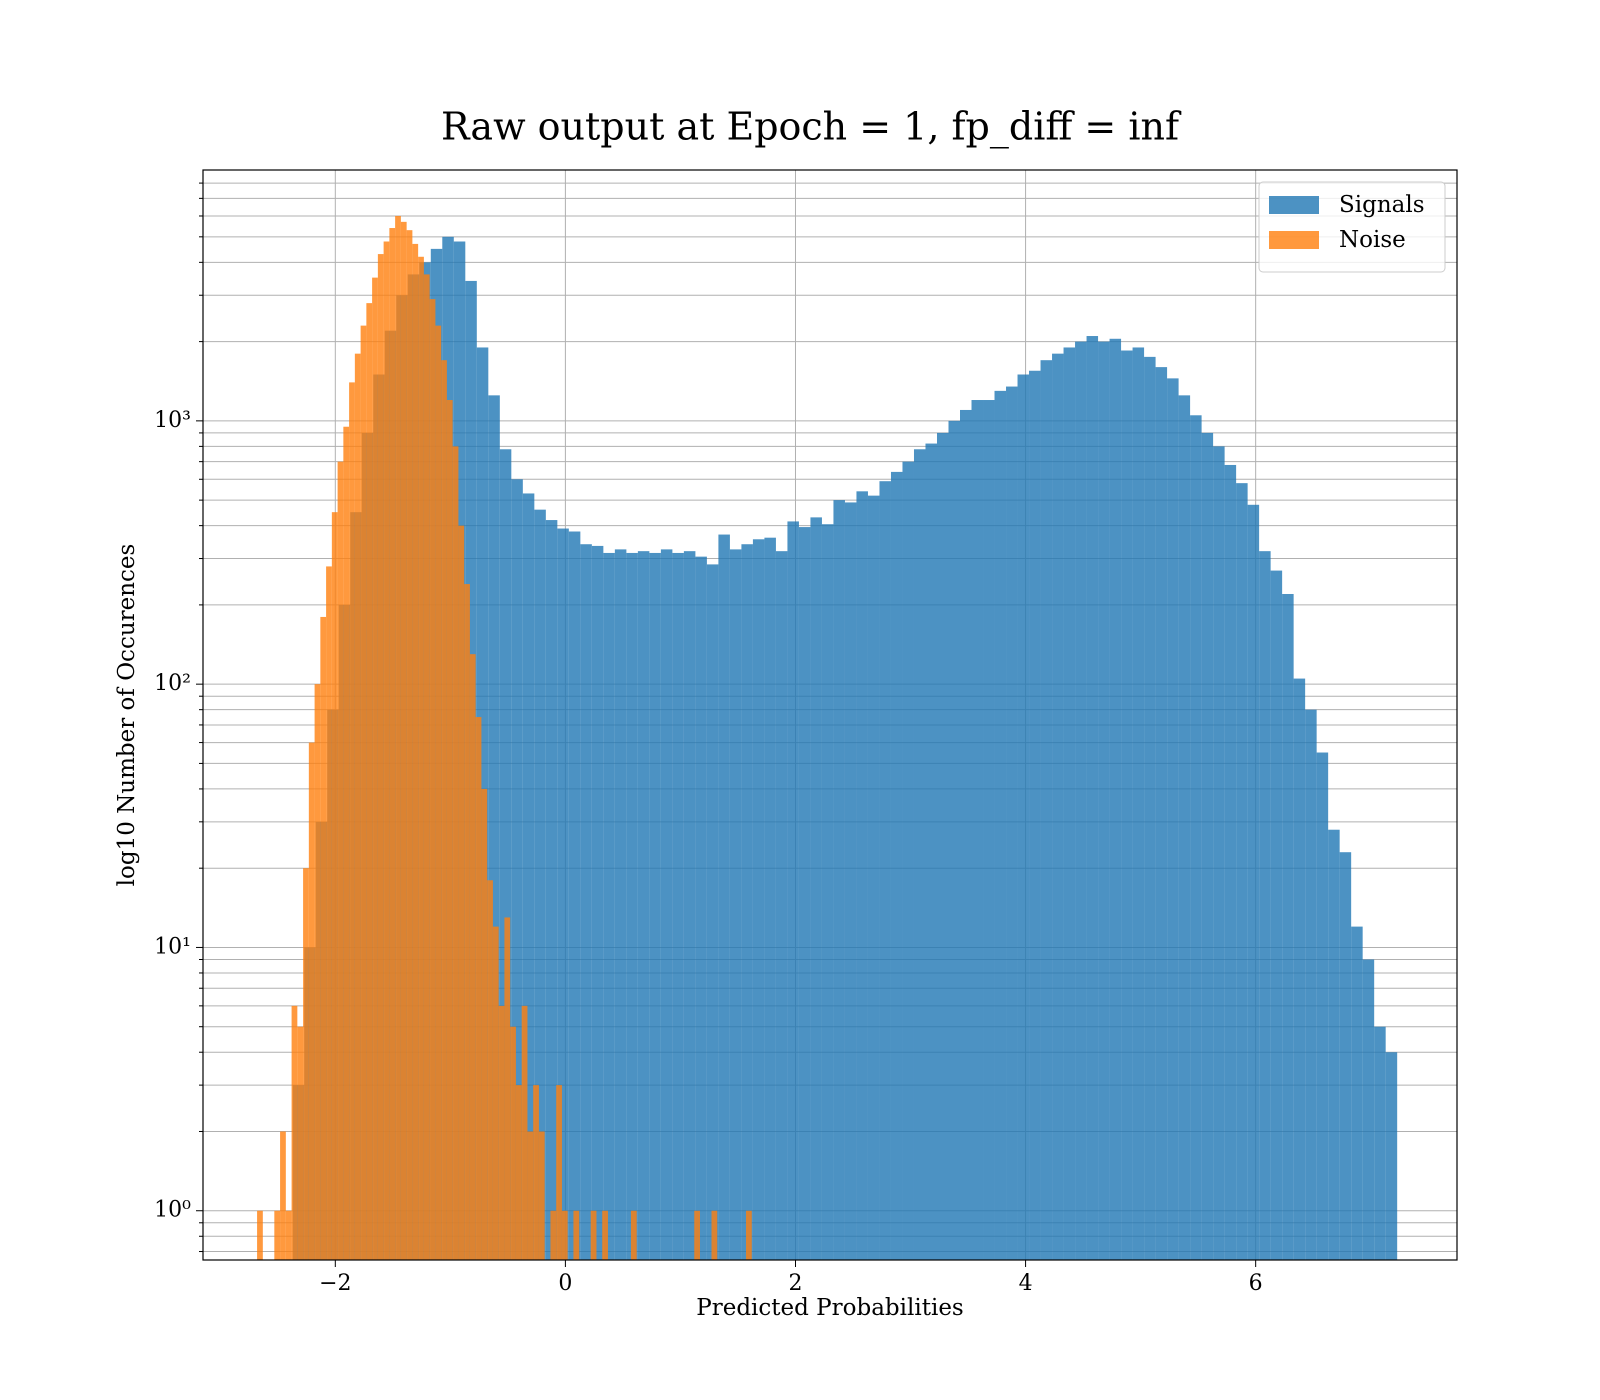 The width and height of the screenshot is (1600, 1400). Describe the element at coordinates (172, 1210) in the screenshot. I see `y-tick-label: 10⁰` at that location.